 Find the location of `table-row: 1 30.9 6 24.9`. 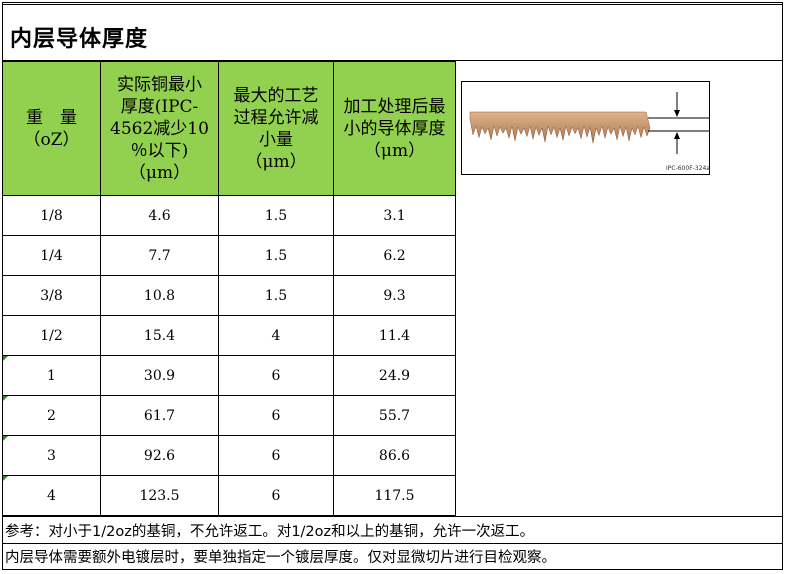

table-row: 1 30.9 6 24.9 is located at coordinates (229, 375).